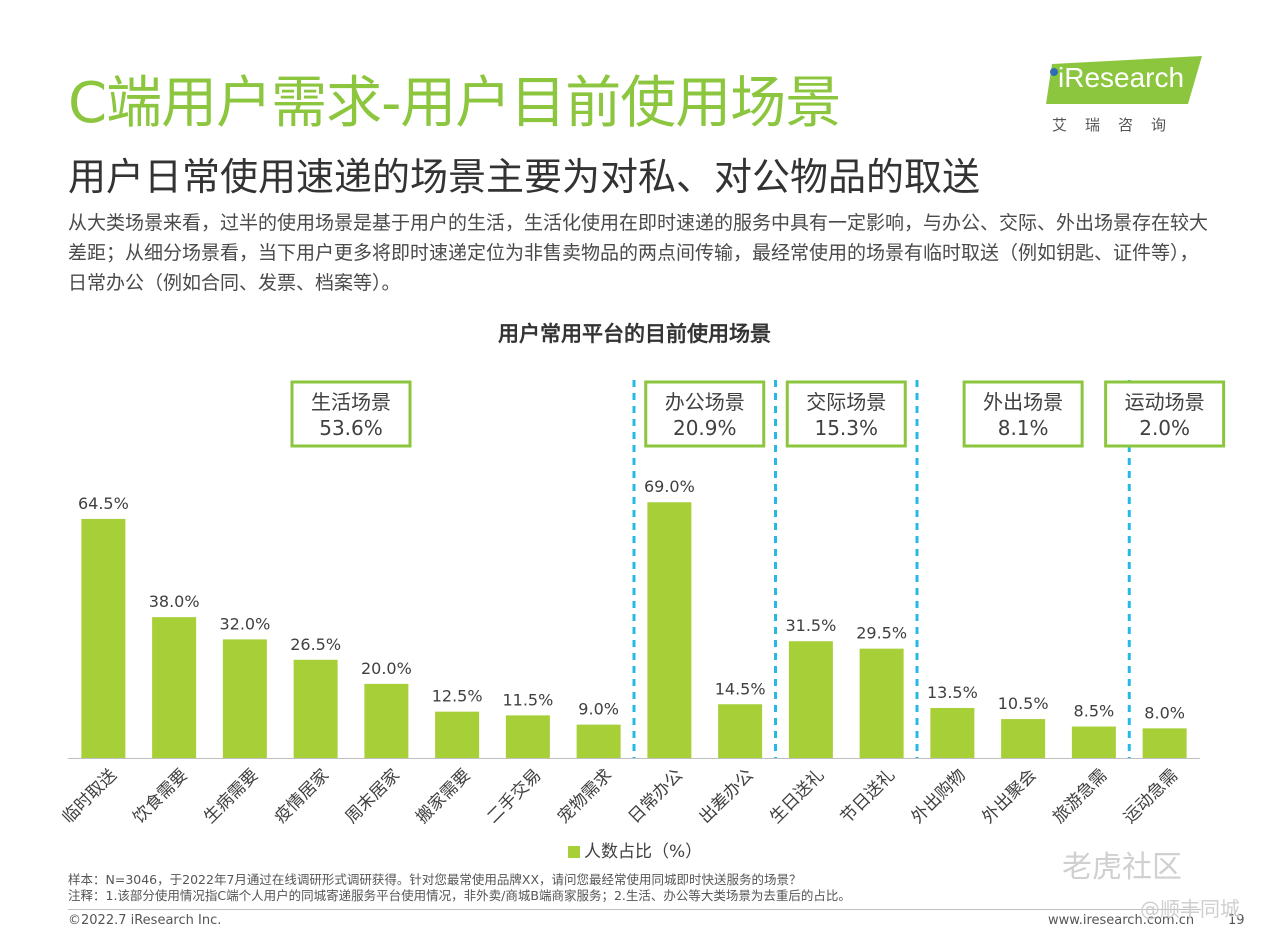 The width and height of the screenshot is (1269, 939). Describe the element at coordinates (174, 601) in the screenshot. I see `value-label-2: 38.0%` at that location.